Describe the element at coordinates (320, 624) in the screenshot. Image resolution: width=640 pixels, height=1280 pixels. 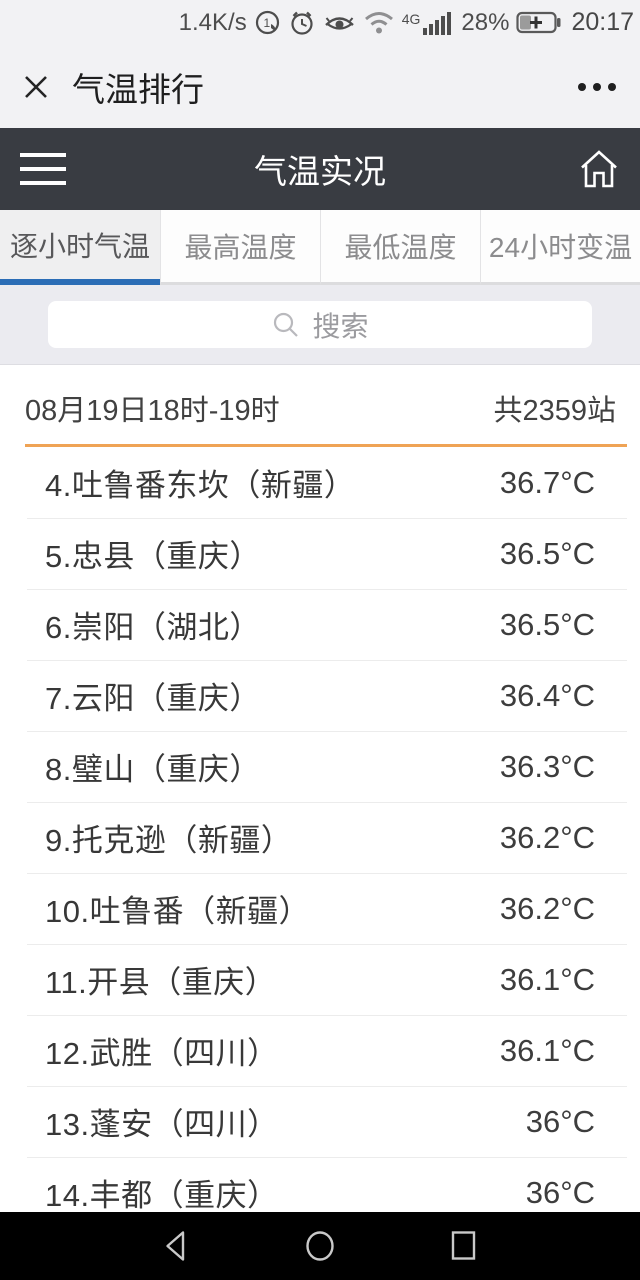
I see `ranking-row: 6.崇阳（湖北） 36.5°C` at that location.